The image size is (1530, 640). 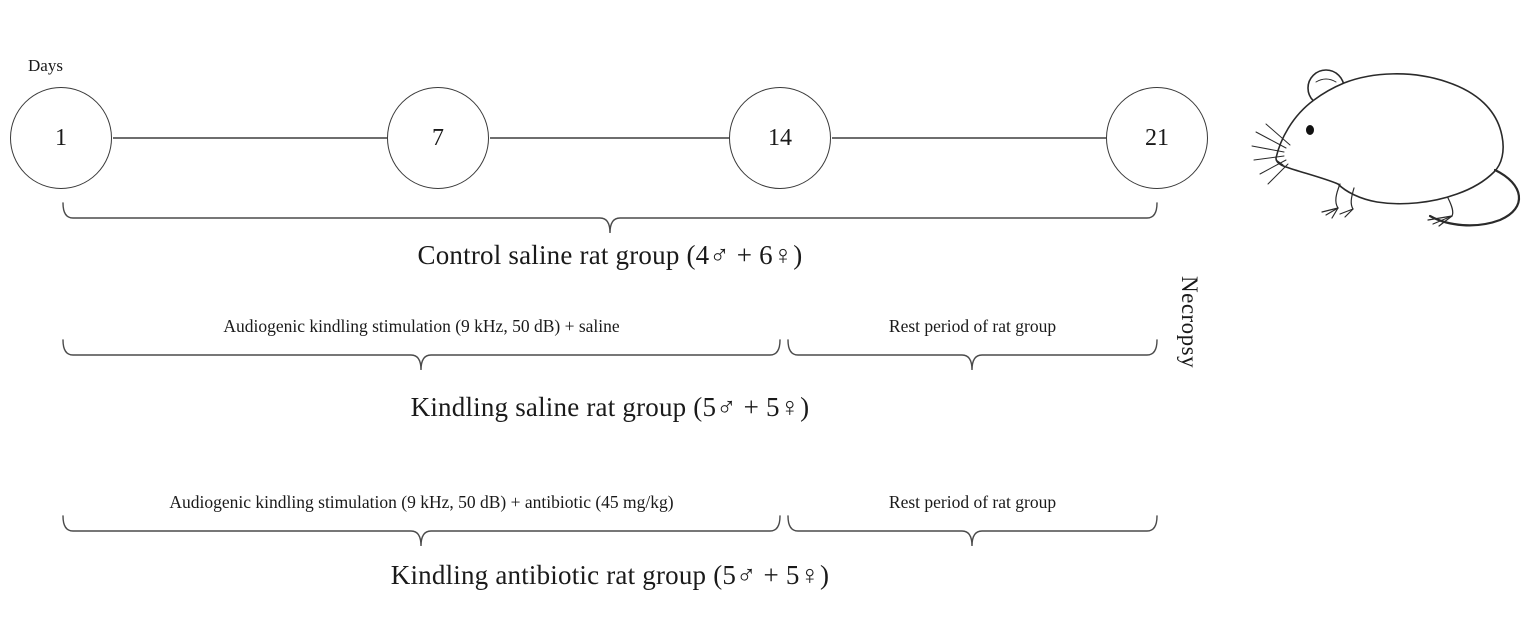 I want to click on day-number: 14, so click(x=780, y=137).